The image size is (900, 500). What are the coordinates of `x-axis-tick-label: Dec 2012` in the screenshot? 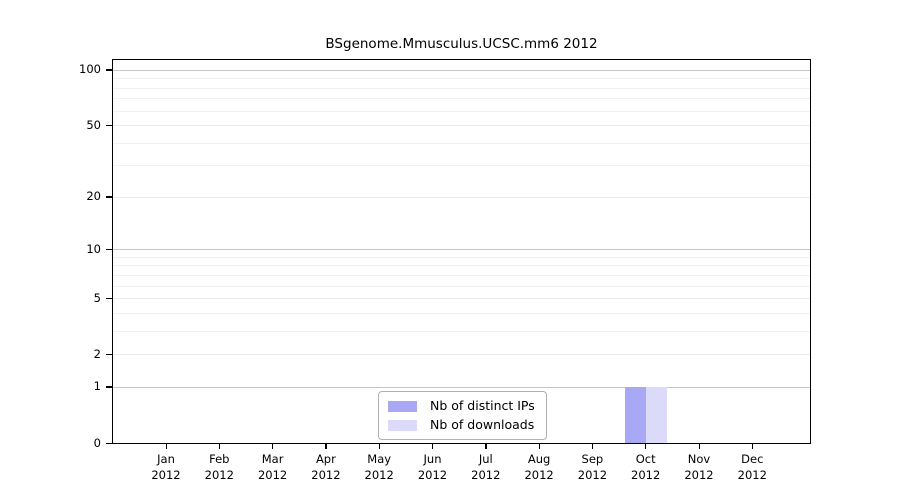 It's located at (752, 467).